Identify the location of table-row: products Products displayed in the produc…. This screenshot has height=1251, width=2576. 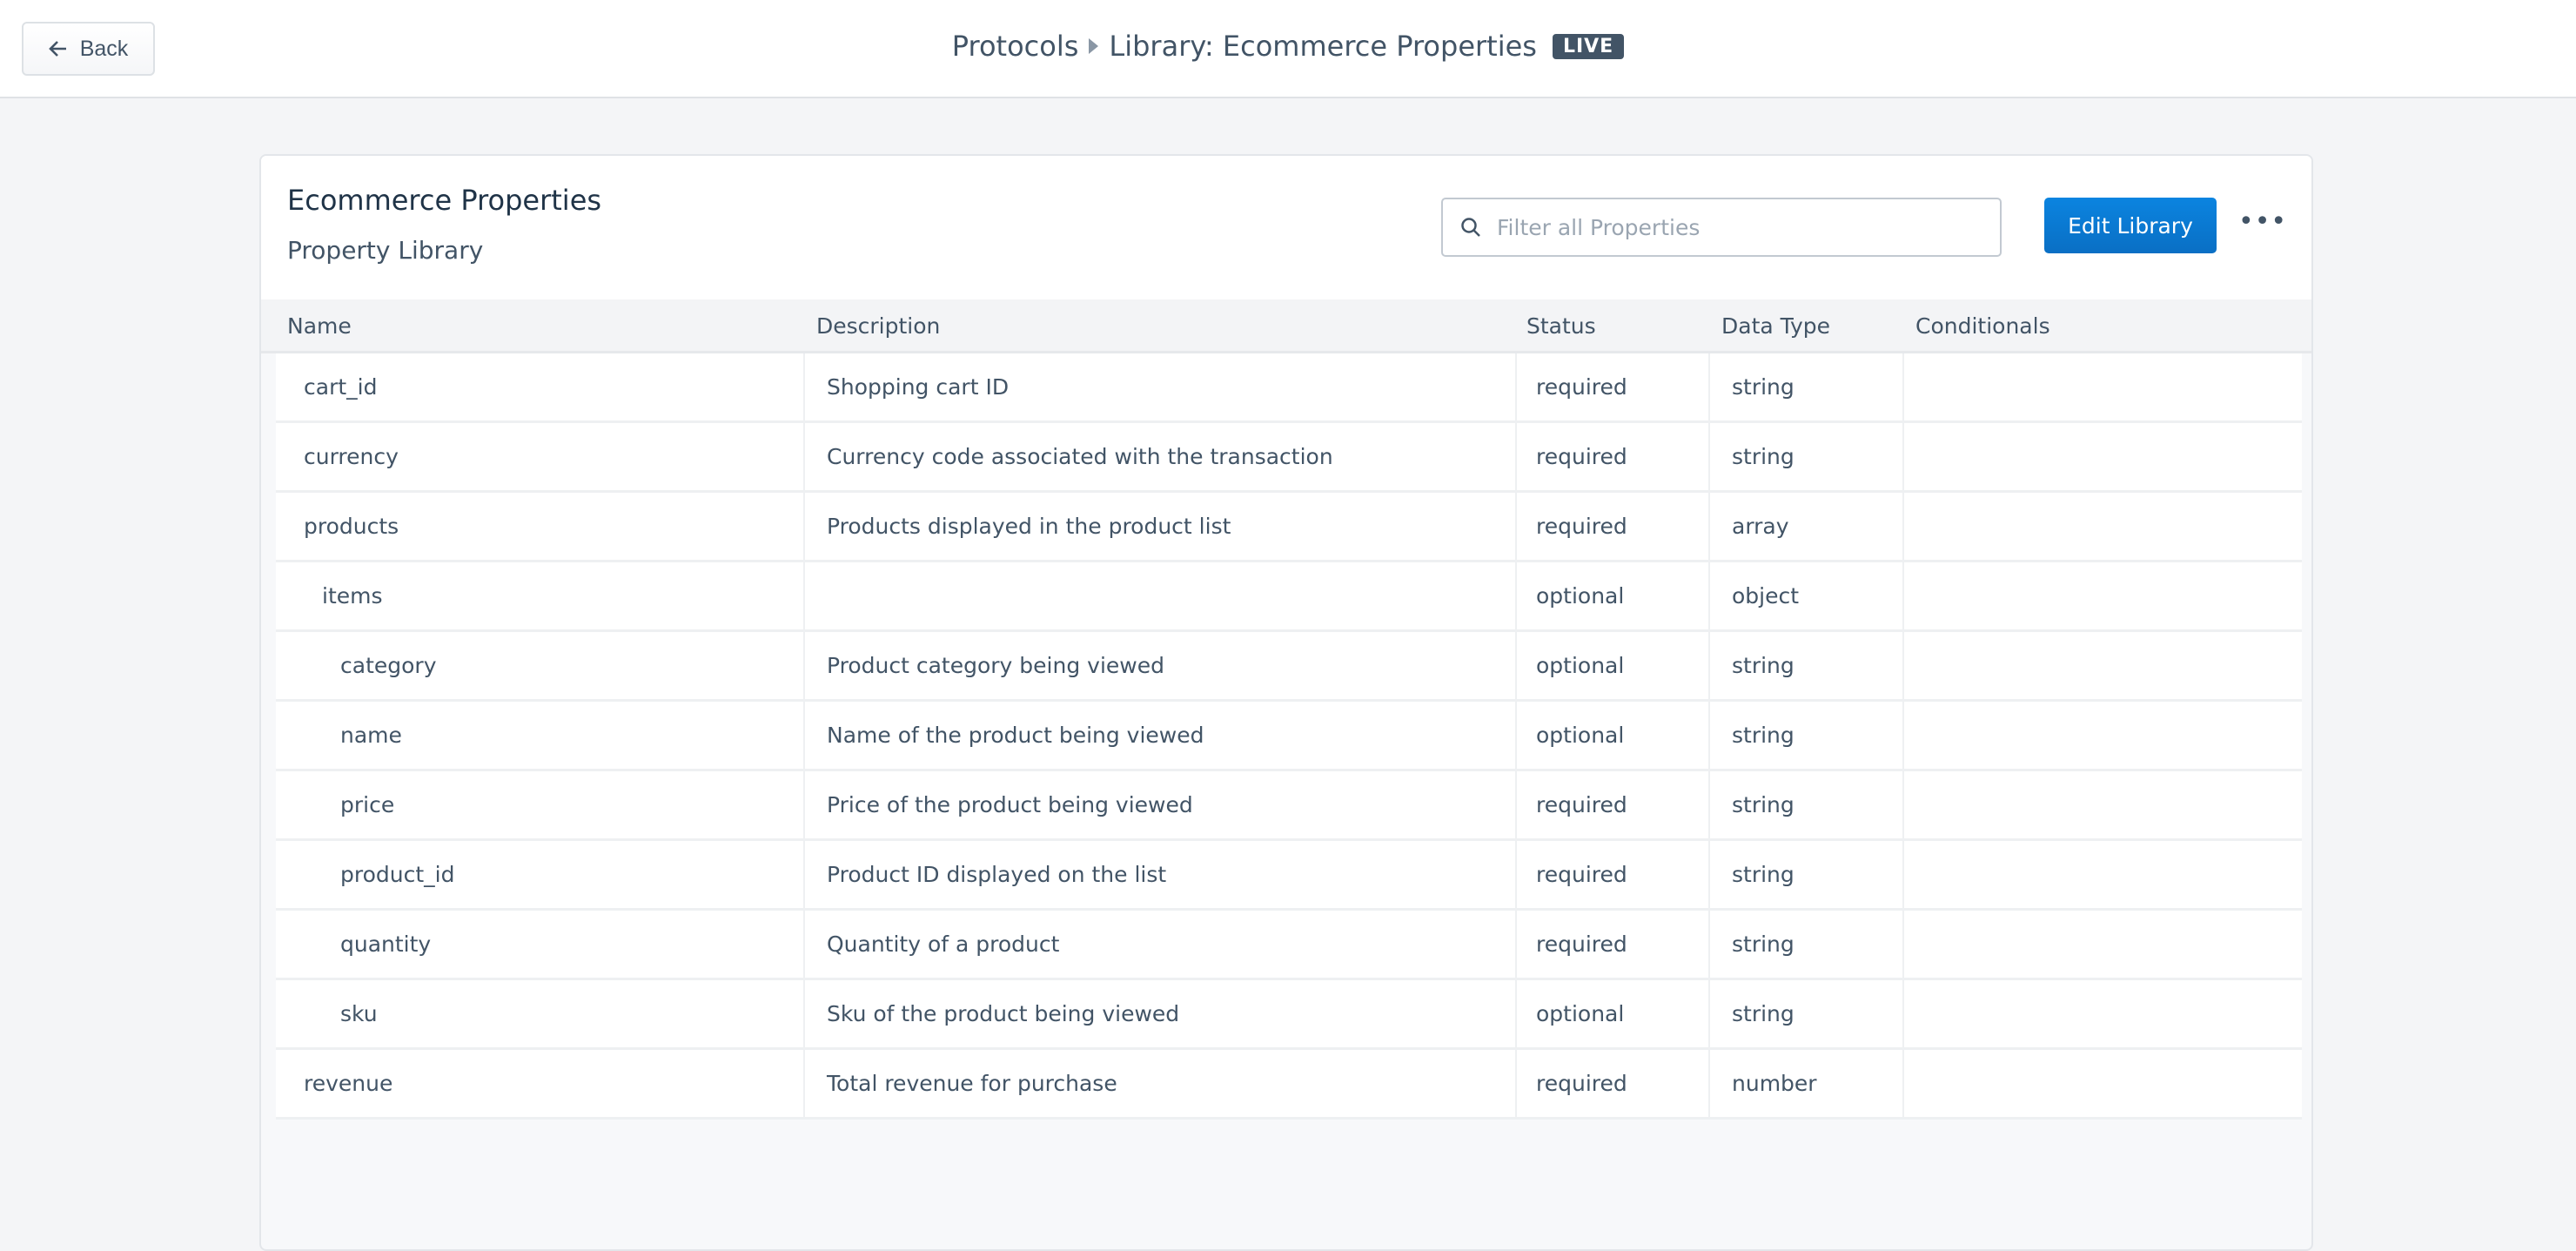
(1289, 527).